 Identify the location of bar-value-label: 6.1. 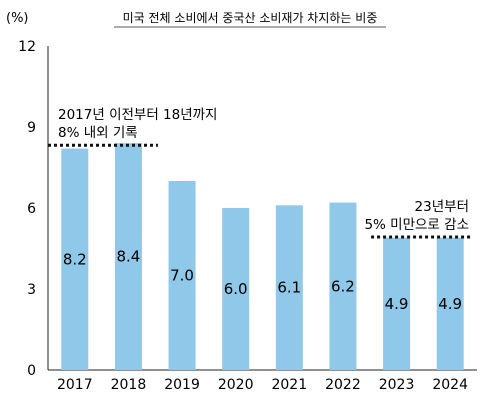
(289, 288).